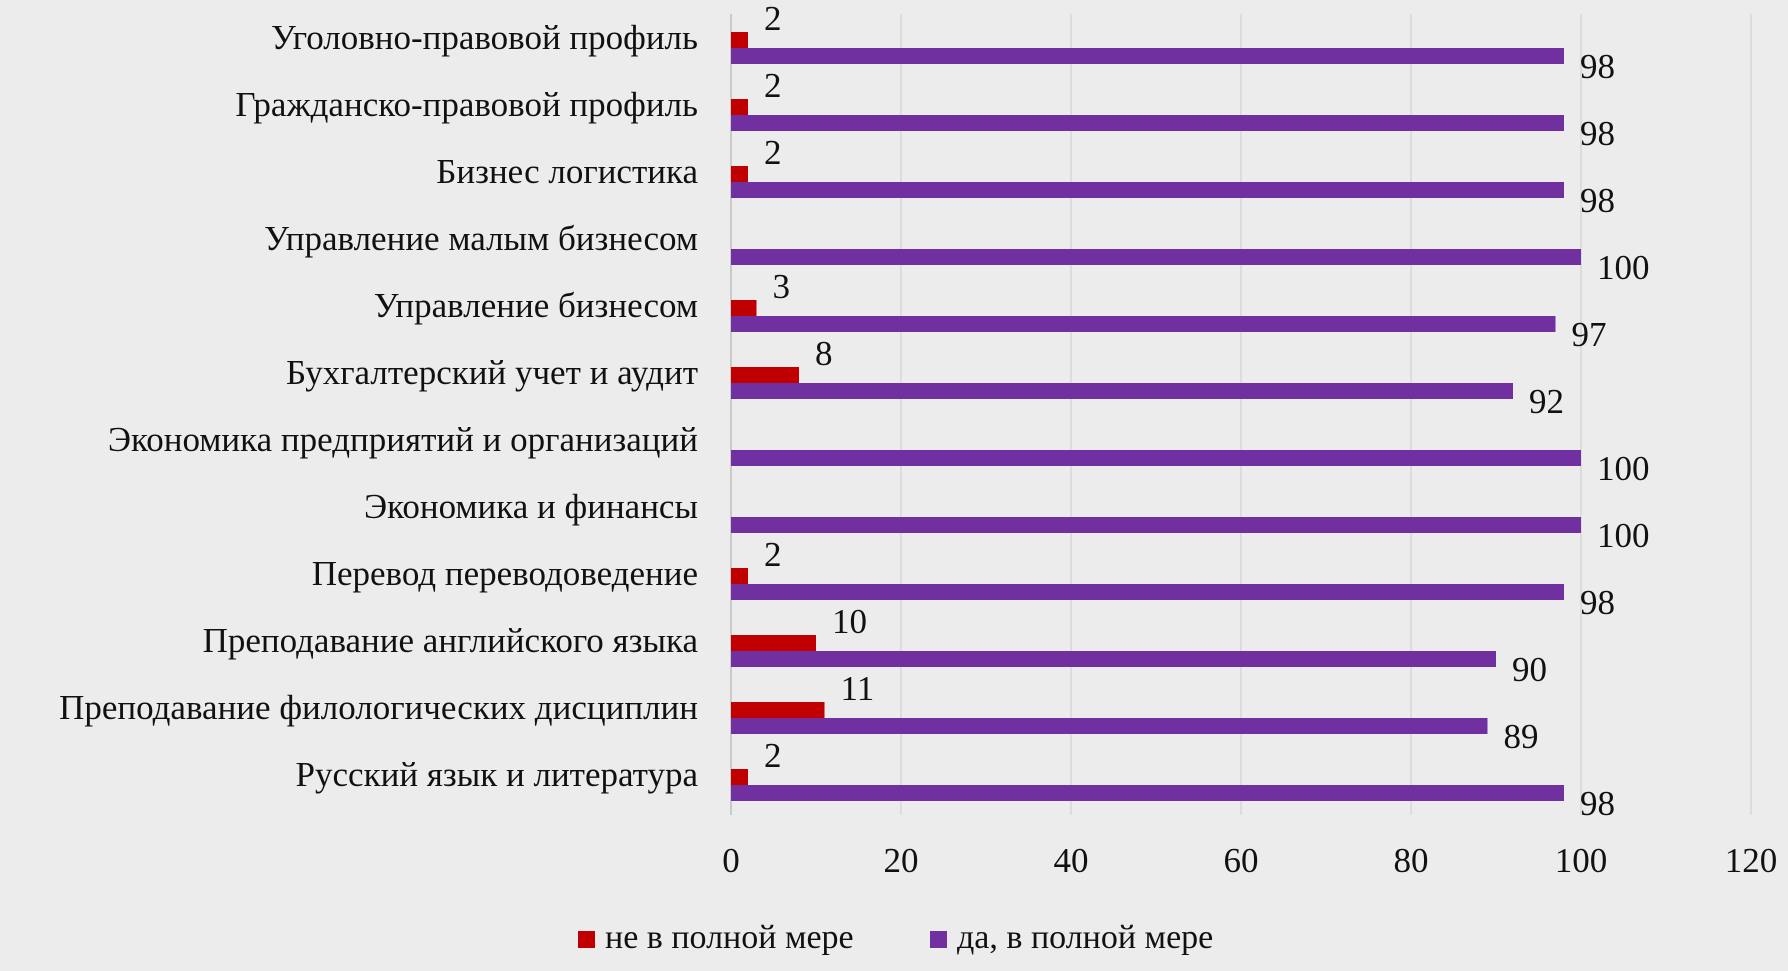 Image resolution: width=1788 pixels, height=971 pixels. I want to click on x-tick-label: 80, so click(1411, 860).